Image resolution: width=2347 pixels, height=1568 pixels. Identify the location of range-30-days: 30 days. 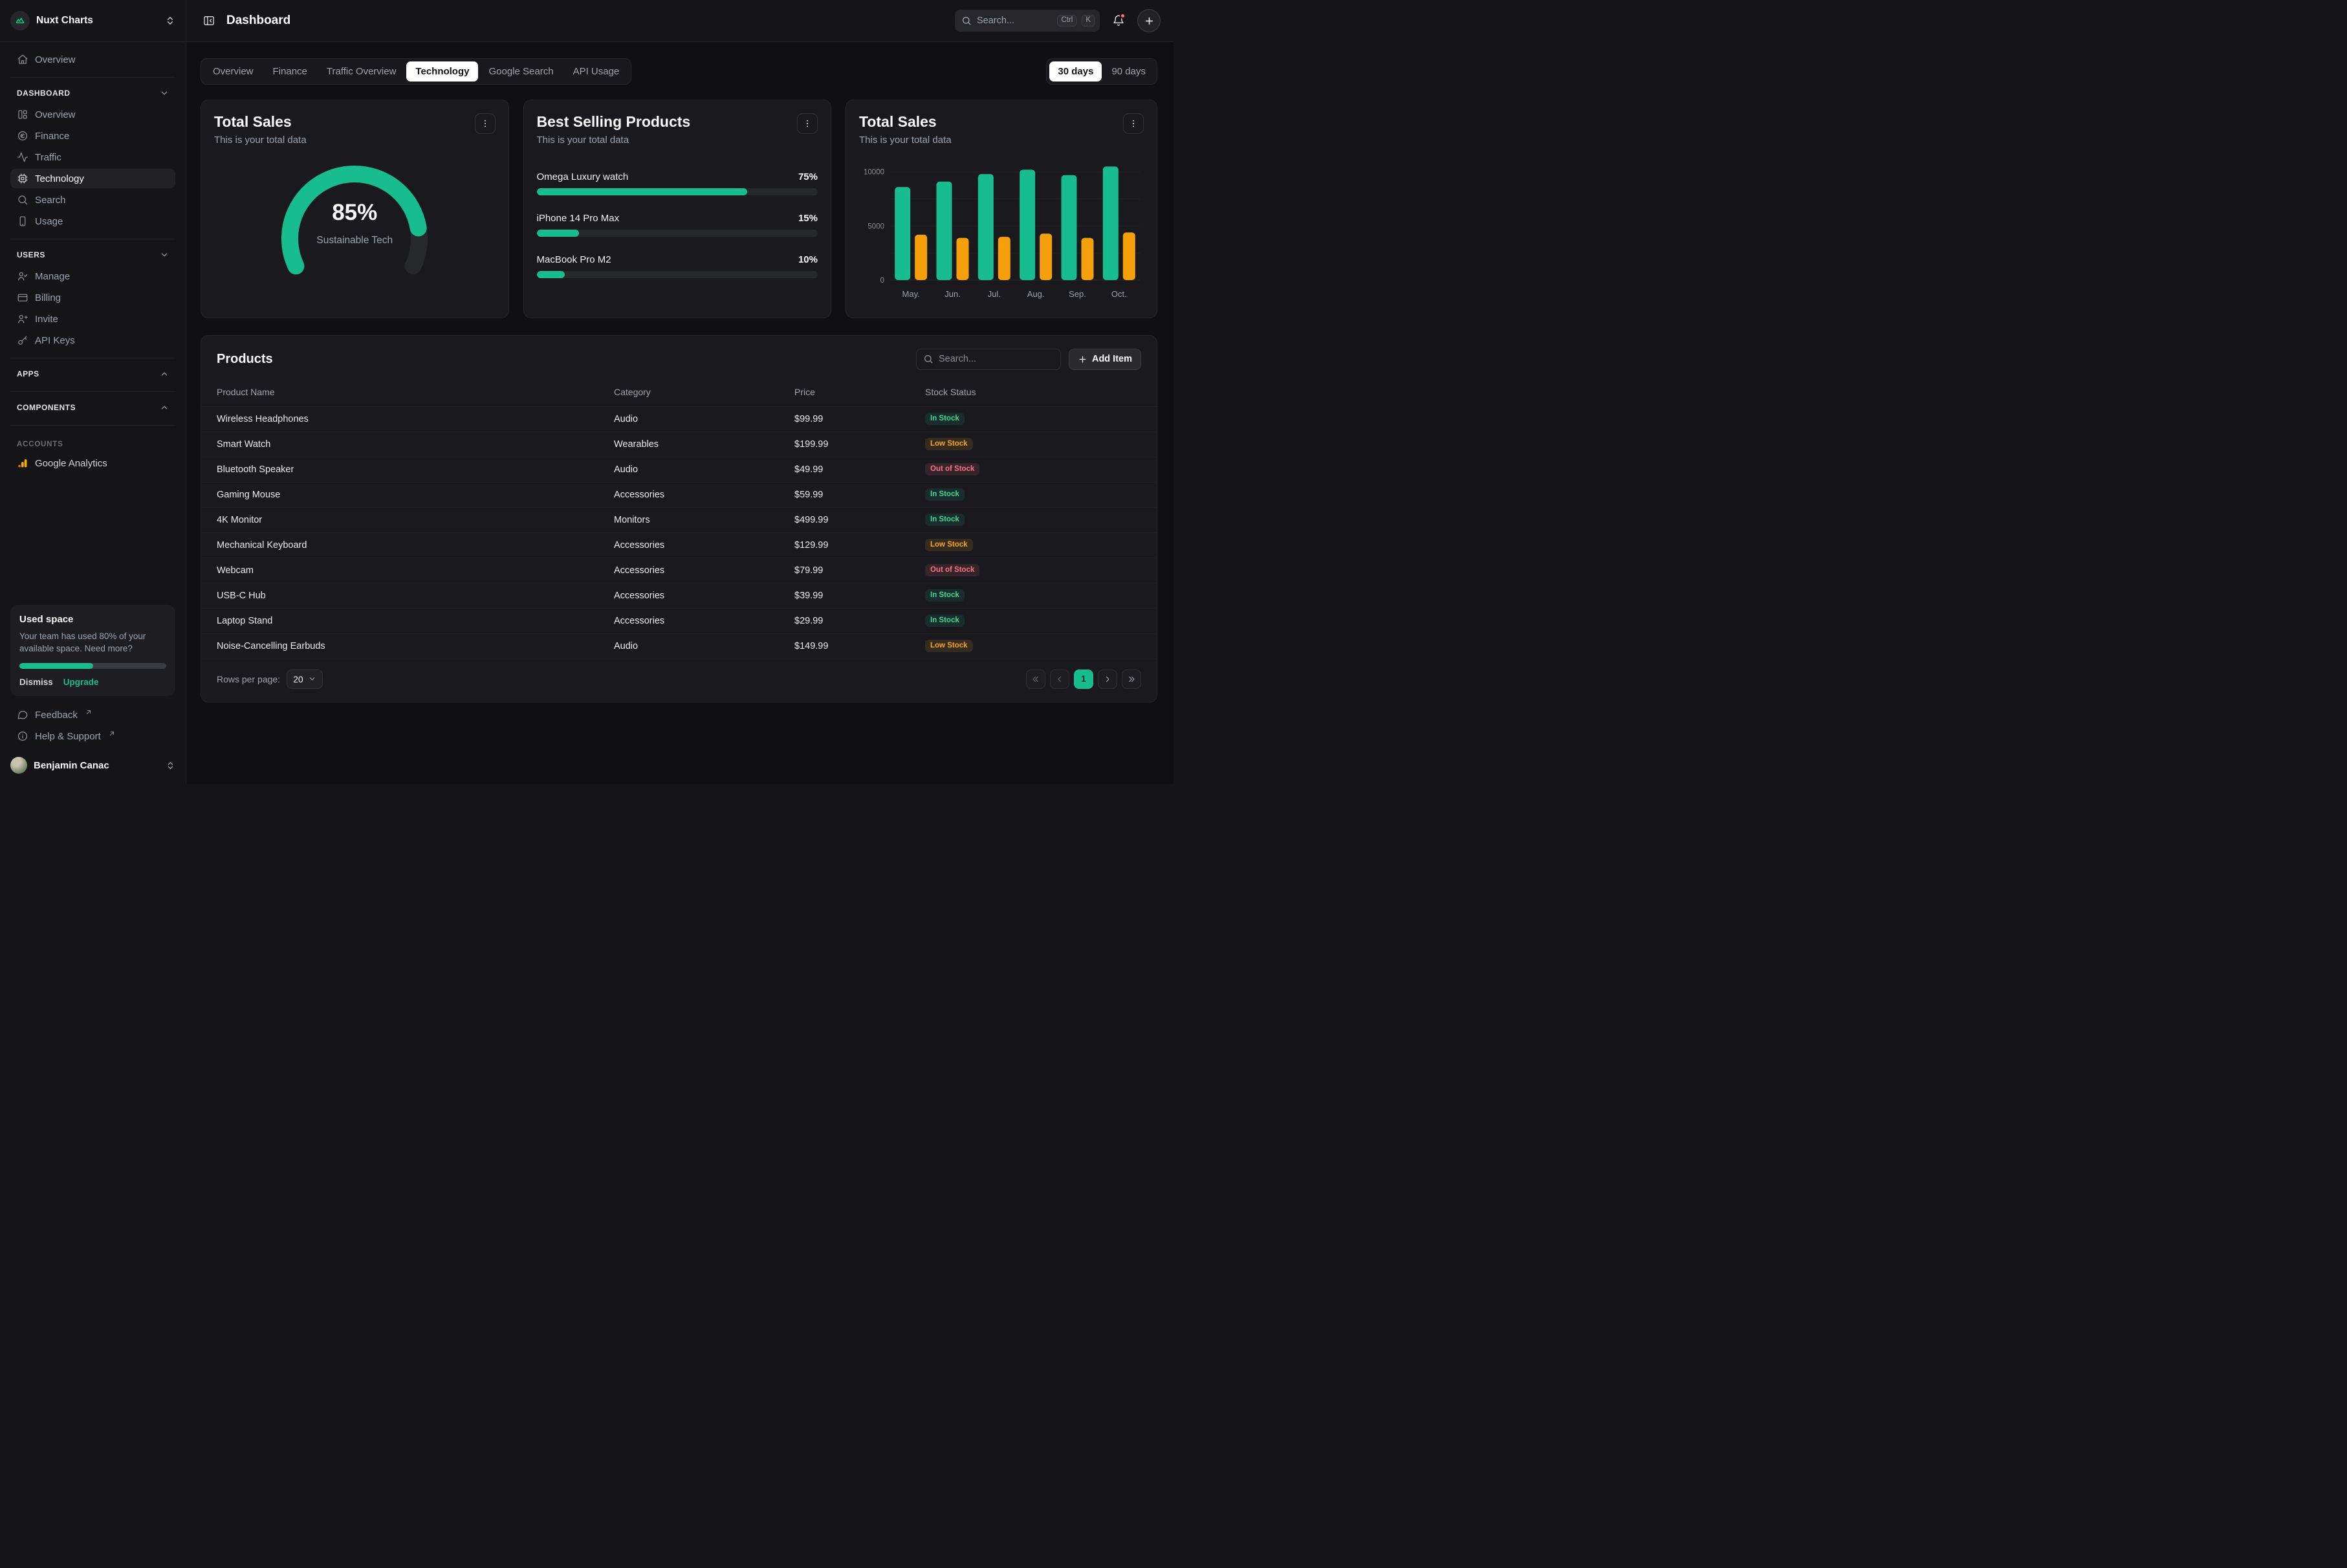
(1075, 71).